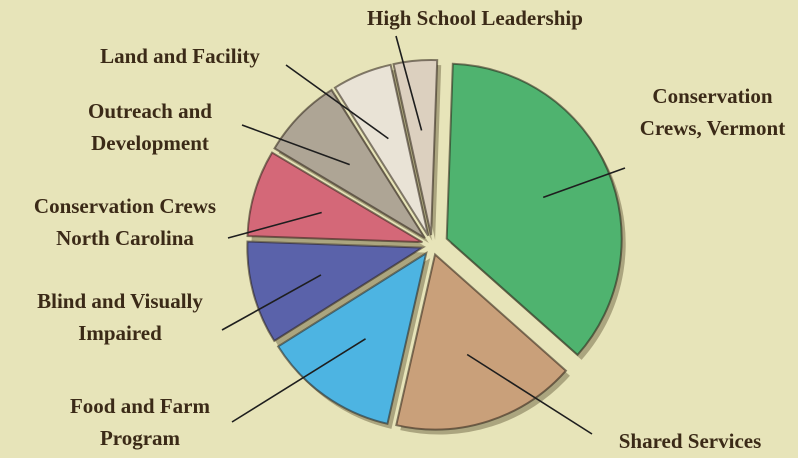 Image resolution: width=798 pixels, height=458 pixels. Describe the element at coordinates (139, 422) in the screenshot. I see `slice-label: Food and Farm Program` at that location.